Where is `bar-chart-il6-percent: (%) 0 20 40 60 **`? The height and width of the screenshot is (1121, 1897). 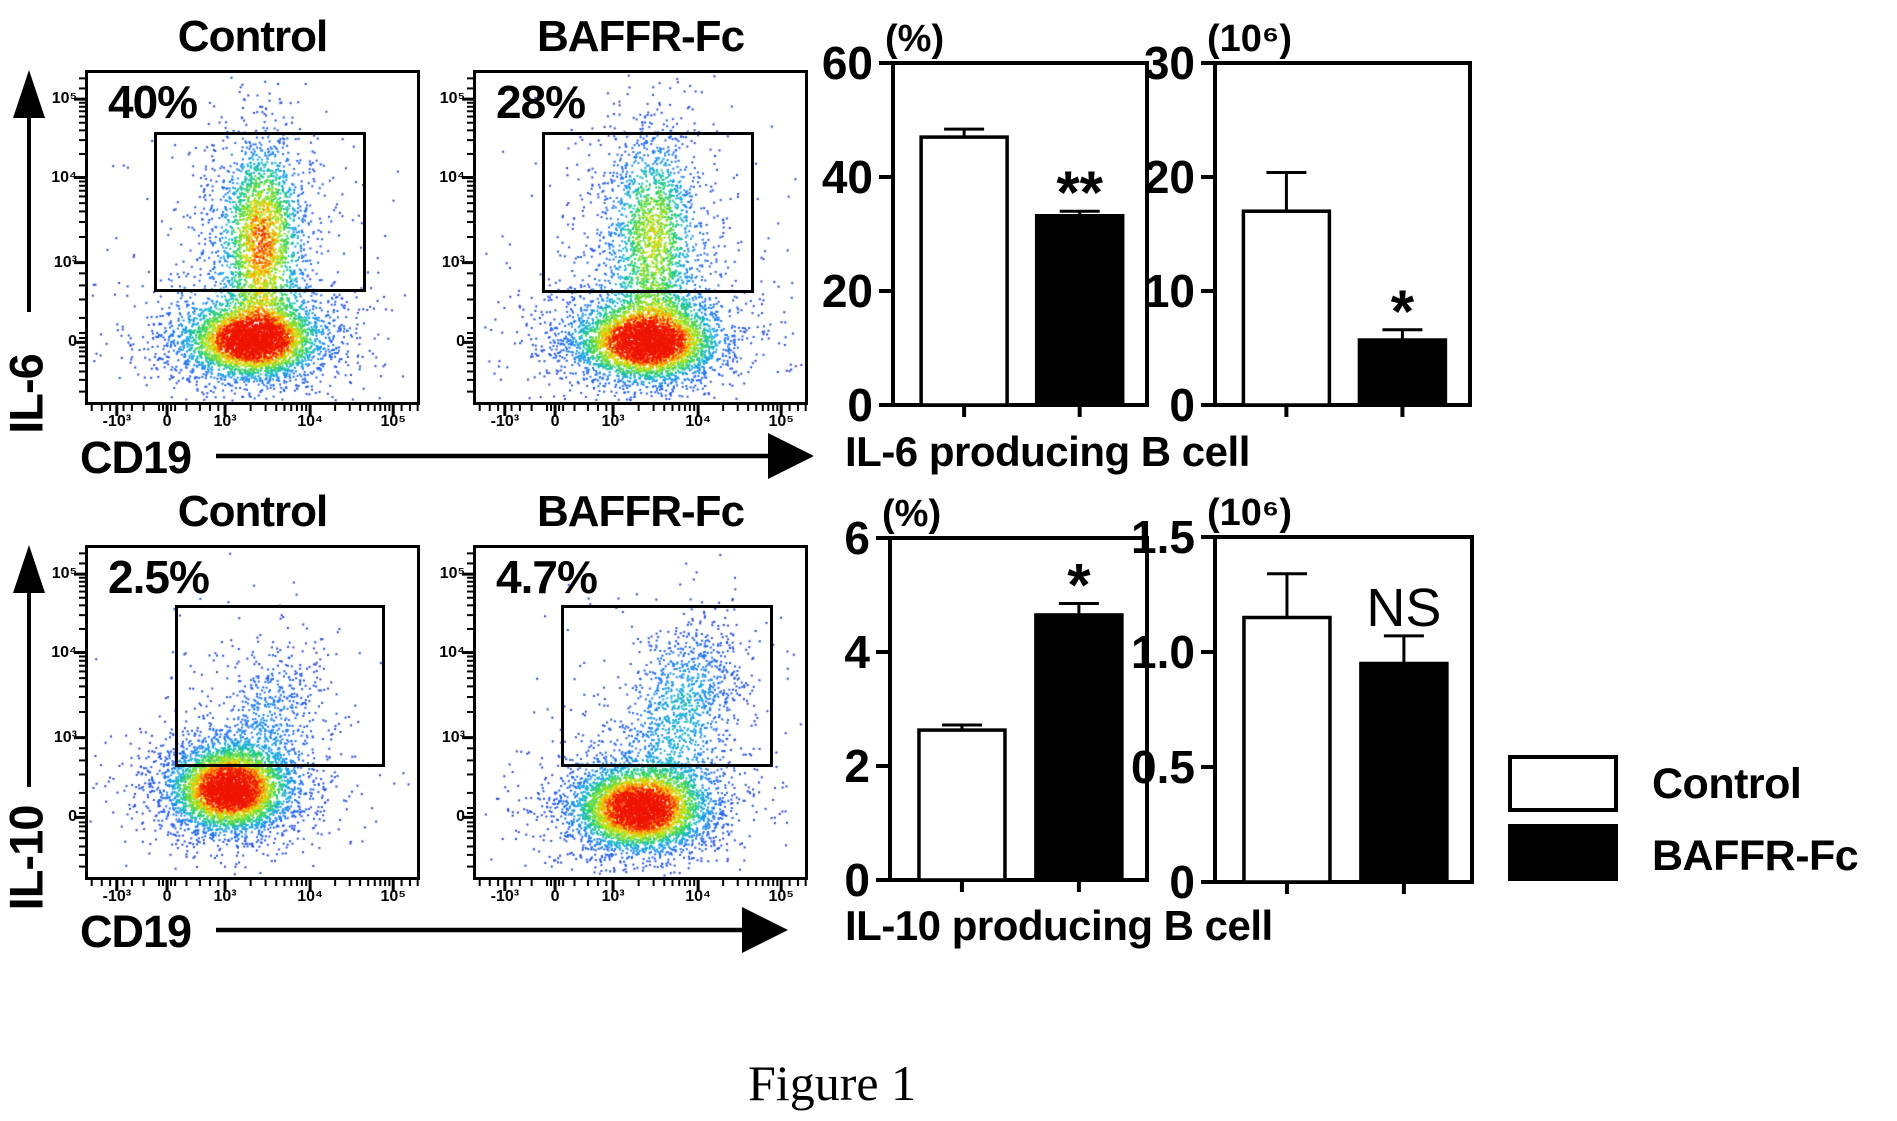
bar-chart-il6-percent: (%) 0 20 40 60 ** is located at coordinates (985, 224).